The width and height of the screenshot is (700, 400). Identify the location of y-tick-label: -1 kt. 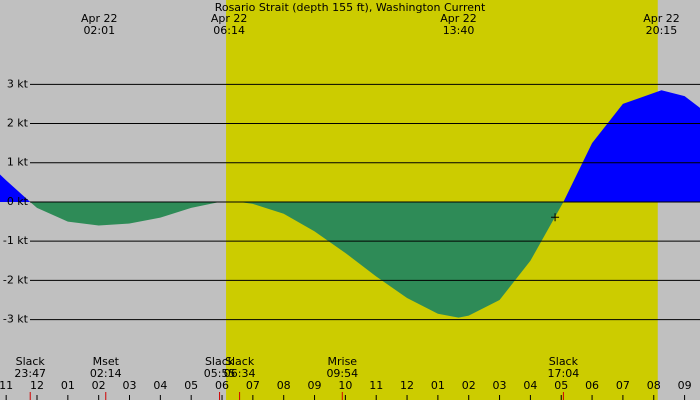
(16, 240).